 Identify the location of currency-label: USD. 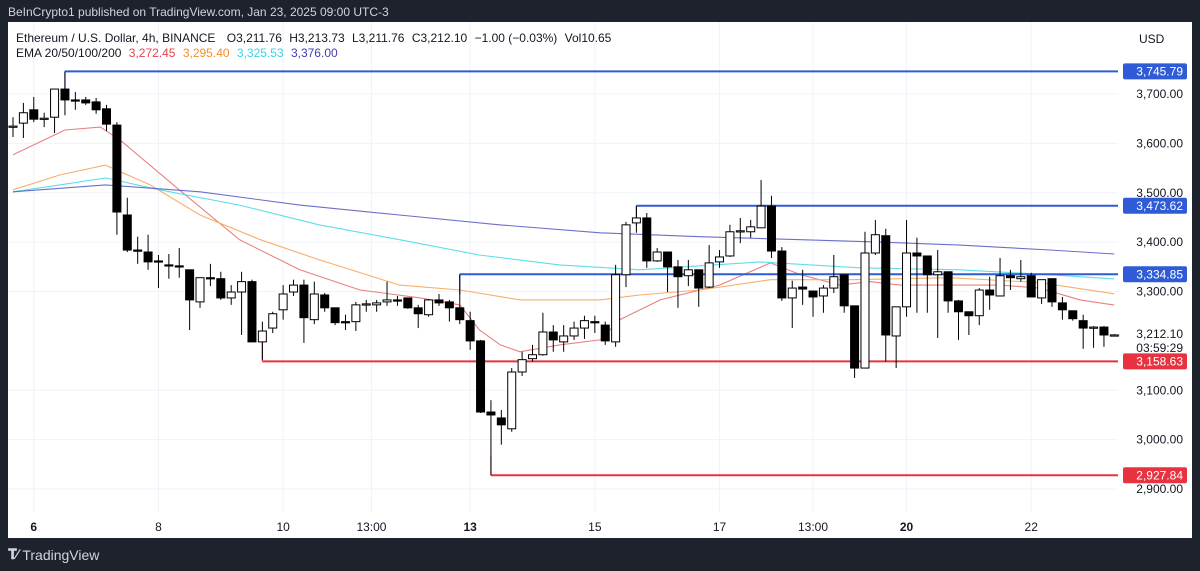
(1152, 39).